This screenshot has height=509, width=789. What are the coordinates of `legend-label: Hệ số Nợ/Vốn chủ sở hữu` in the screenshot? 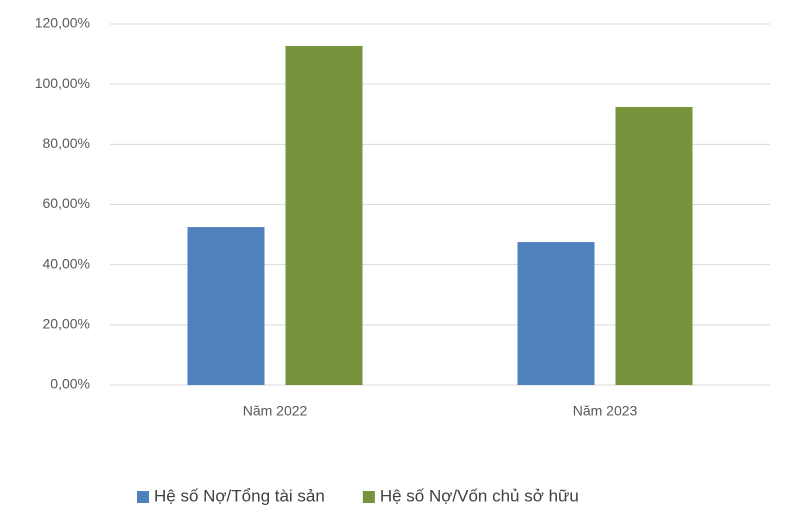 It's located at (479, 495).